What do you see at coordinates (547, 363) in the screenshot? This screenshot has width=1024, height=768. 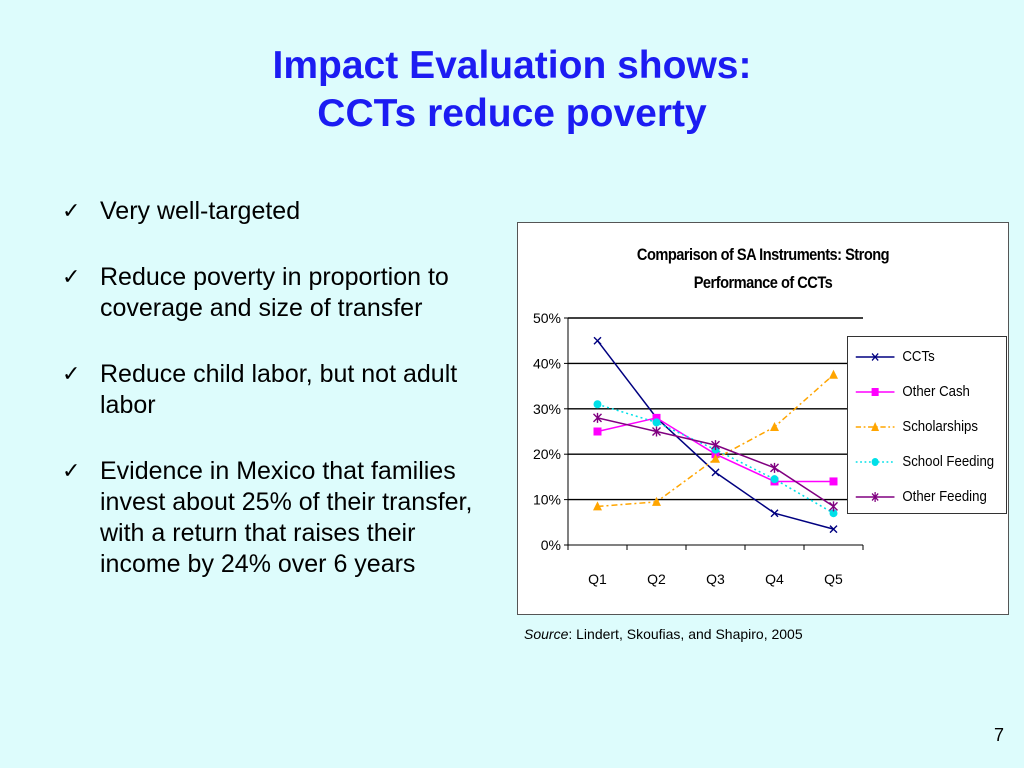 I see `y-tick-label: 40%` at bounding box center [547, 363].